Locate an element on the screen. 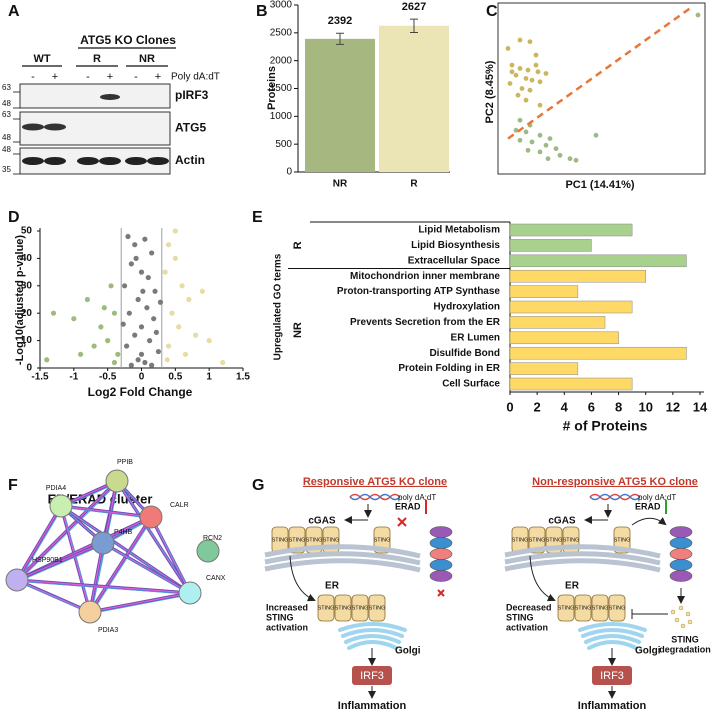 This screenshot has width=728, height=713. panel-letter: D is located at coordinates (14, 217).